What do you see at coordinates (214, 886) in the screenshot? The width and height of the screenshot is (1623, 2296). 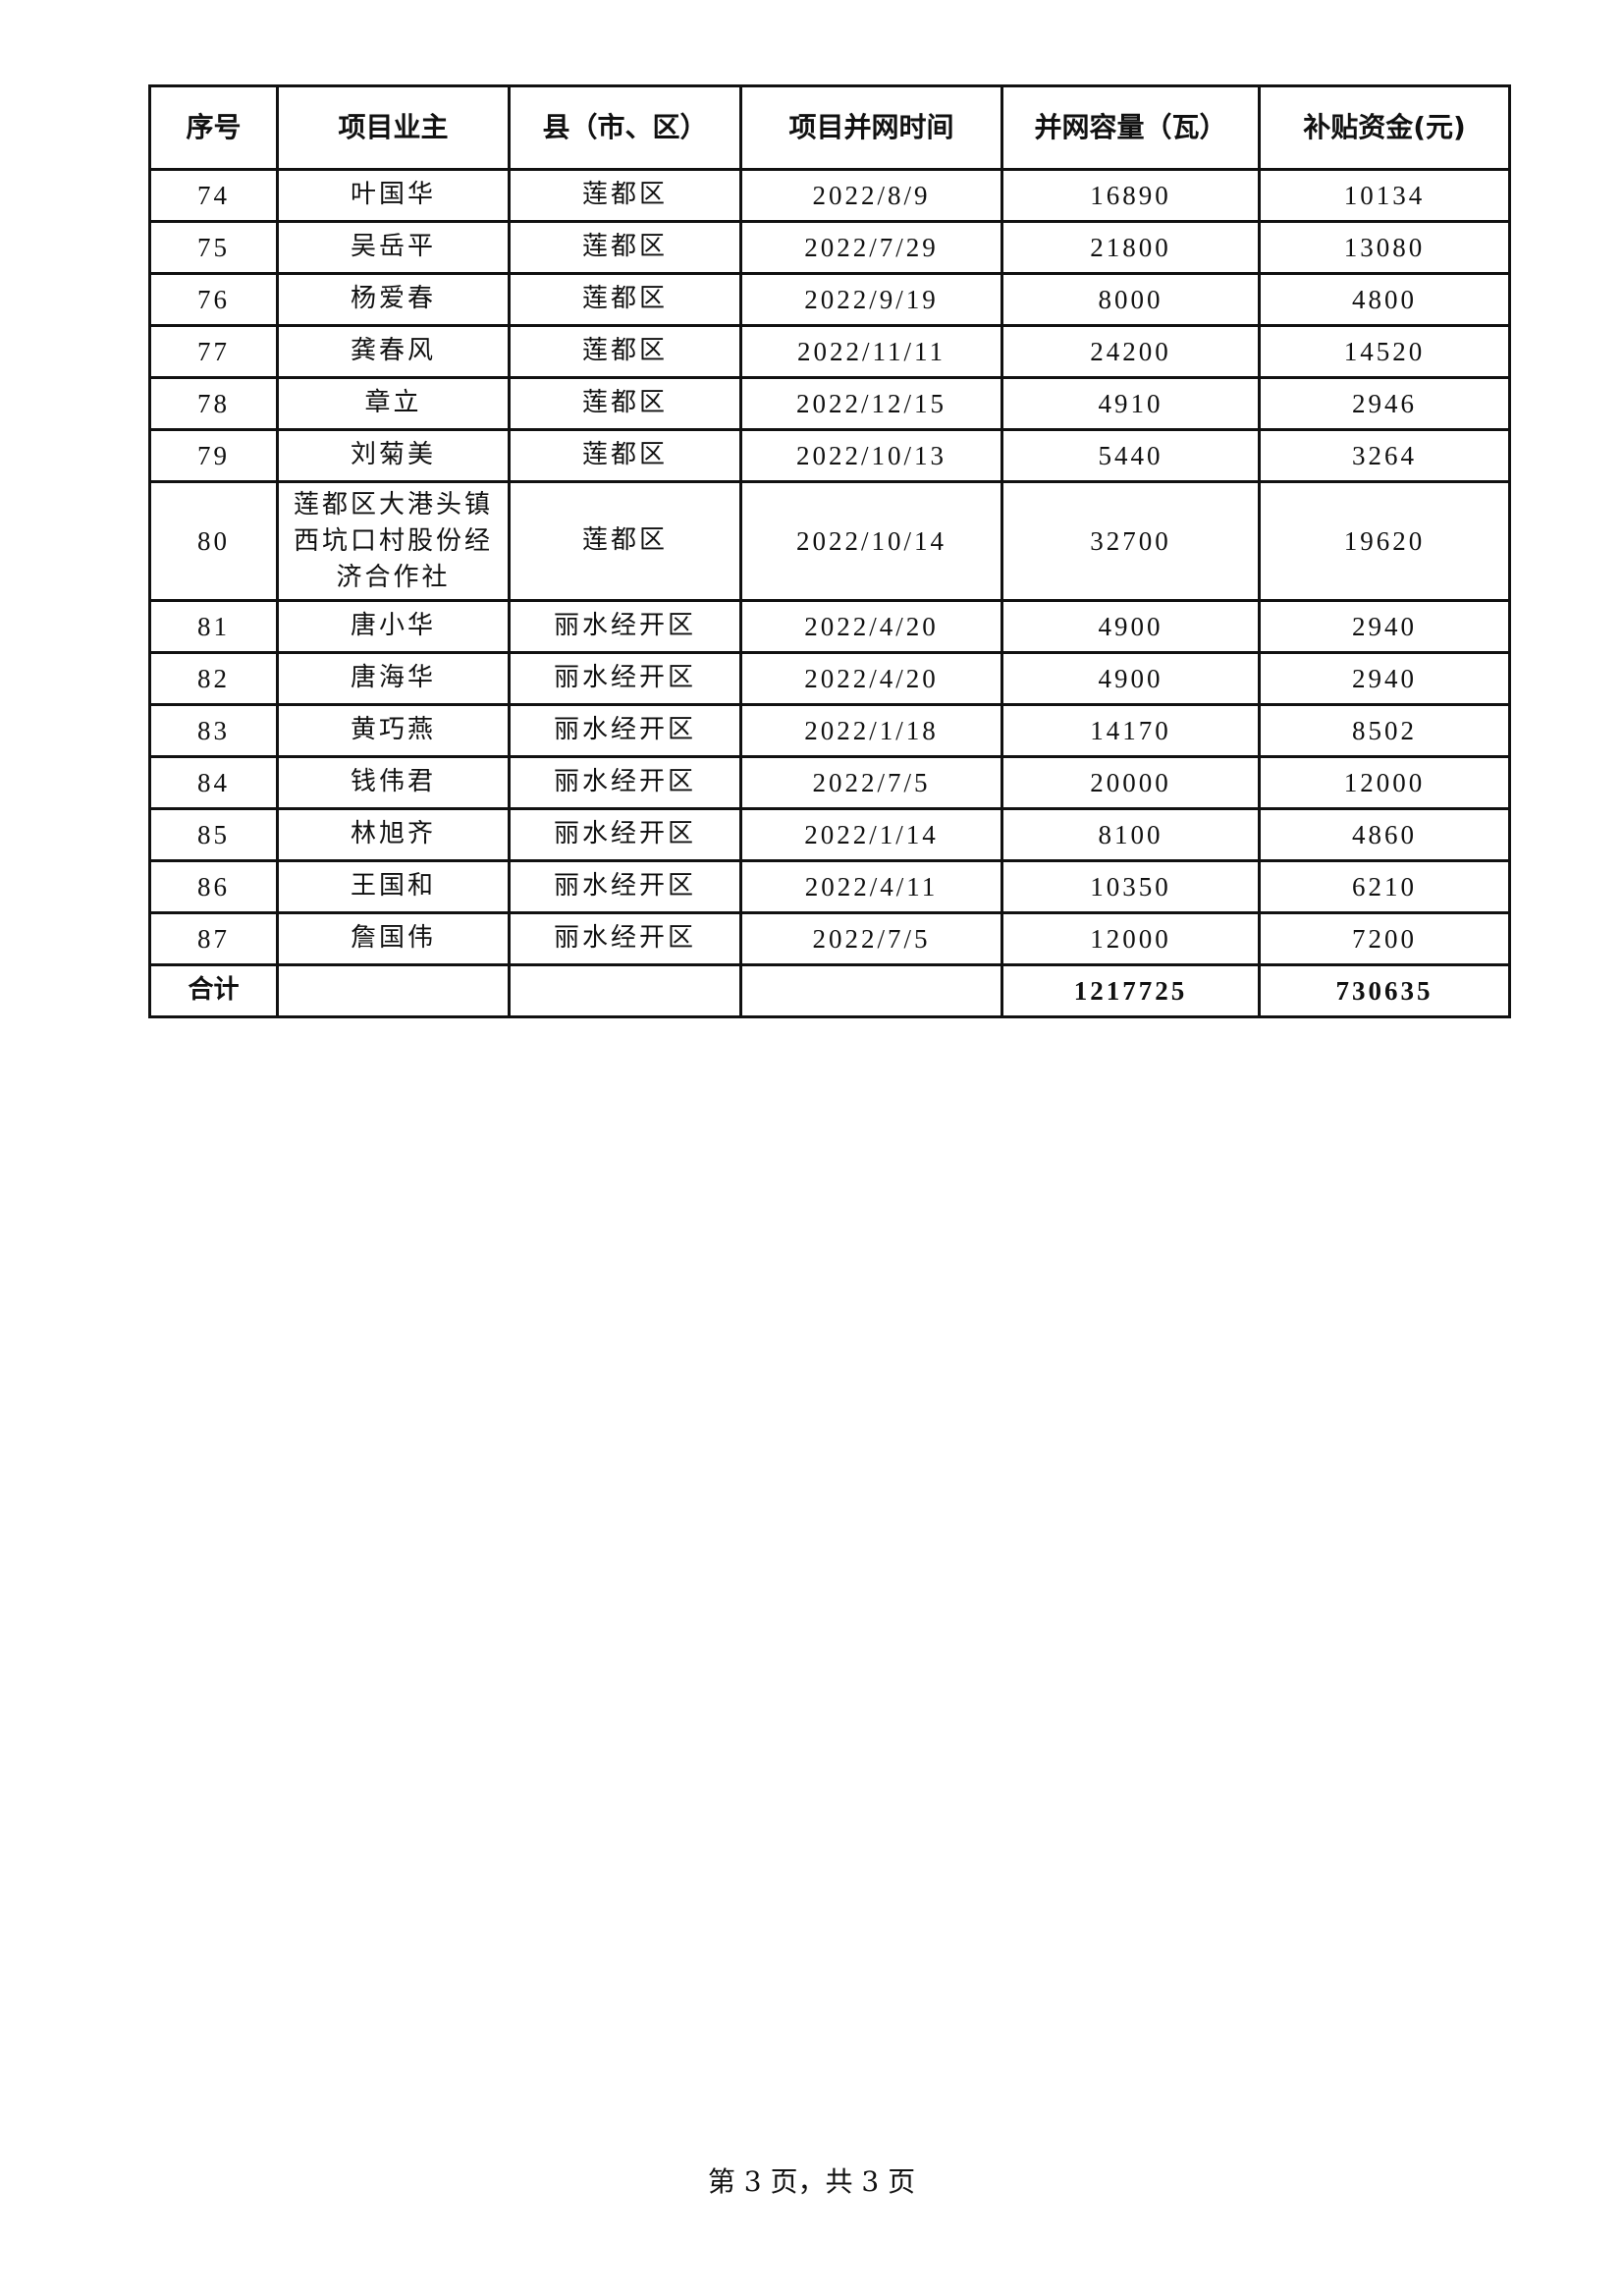 I see `row-no: 86` at bounding box center [214, 886].